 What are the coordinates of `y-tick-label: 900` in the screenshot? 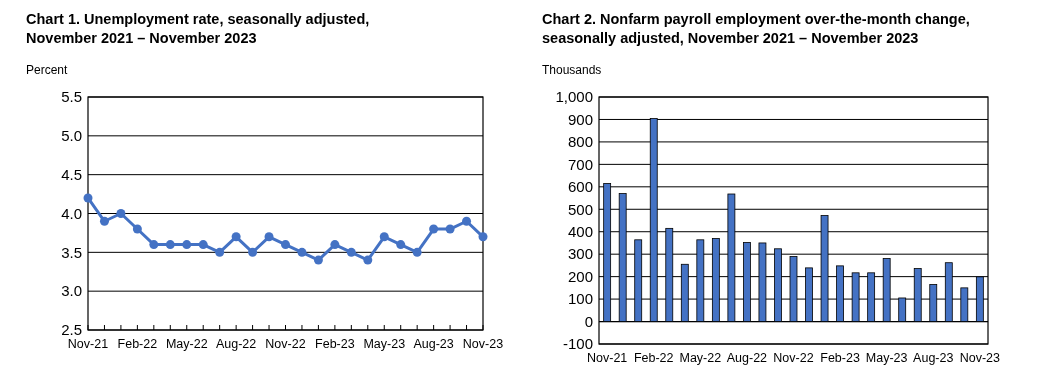 It's located at (580, 119).